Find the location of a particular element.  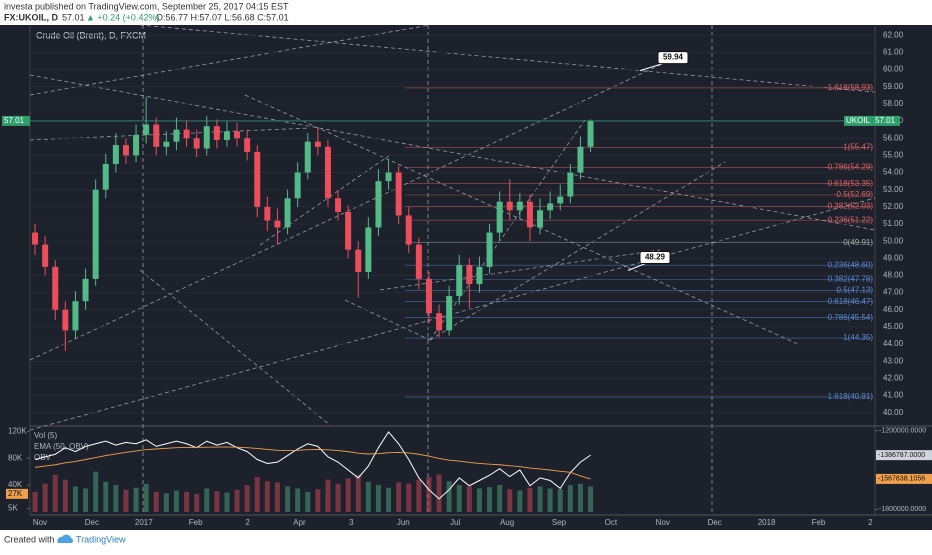

x-tick-label: Sep is located at coordinates (559, 522).